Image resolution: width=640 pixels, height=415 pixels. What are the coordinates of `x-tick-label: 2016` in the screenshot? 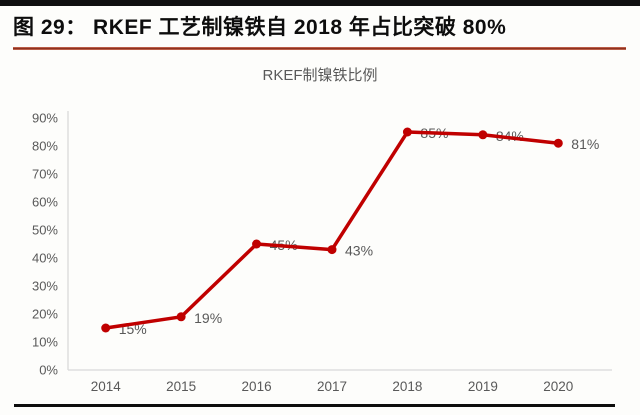 It's located at (257, 386).